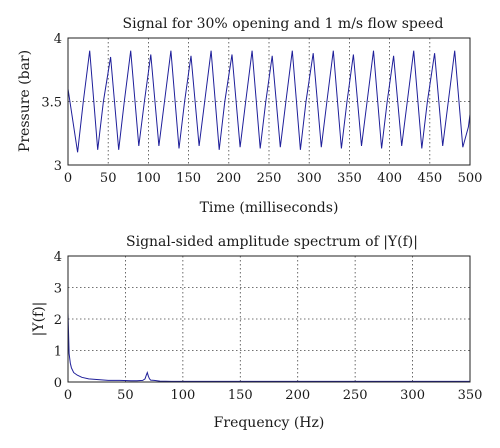 The width and height of the screenshot is (500, 448). What do you see at coordinates (269, 423) in the screenshot?
I see `x-axis-label: Frequency (Hz)` at bounding box center [269, 423].